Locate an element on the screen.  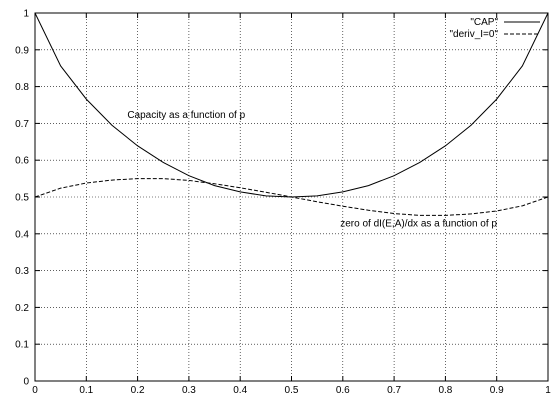
y-tick-label: 0 is located at coordinates (26, 382).